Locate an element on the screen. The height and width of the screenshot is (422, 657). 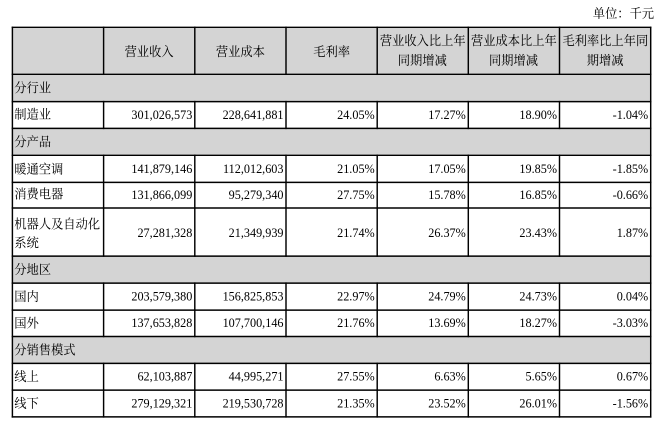
svg-text: 19.85% is located at coordinates (538, 169).